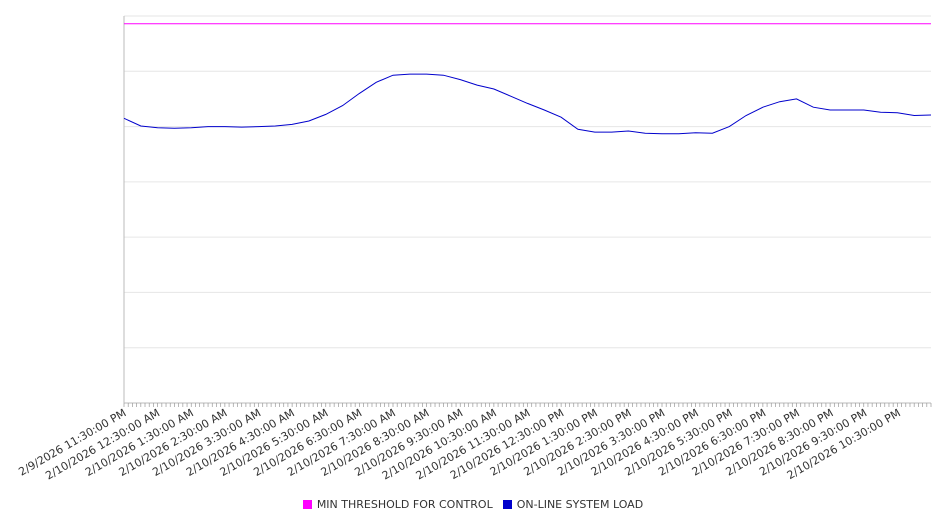  I want to click on system-load-series-line, so click(527, 104).